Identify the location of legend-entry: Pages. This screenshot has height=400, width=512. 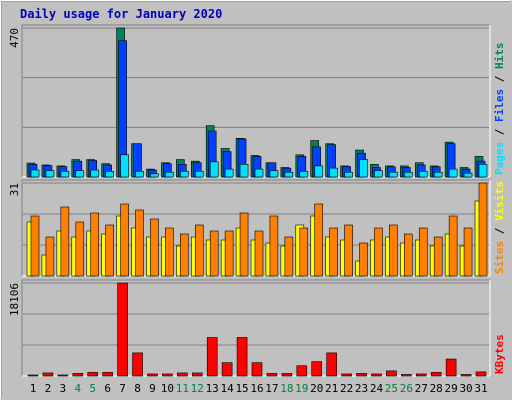
(499, 158).